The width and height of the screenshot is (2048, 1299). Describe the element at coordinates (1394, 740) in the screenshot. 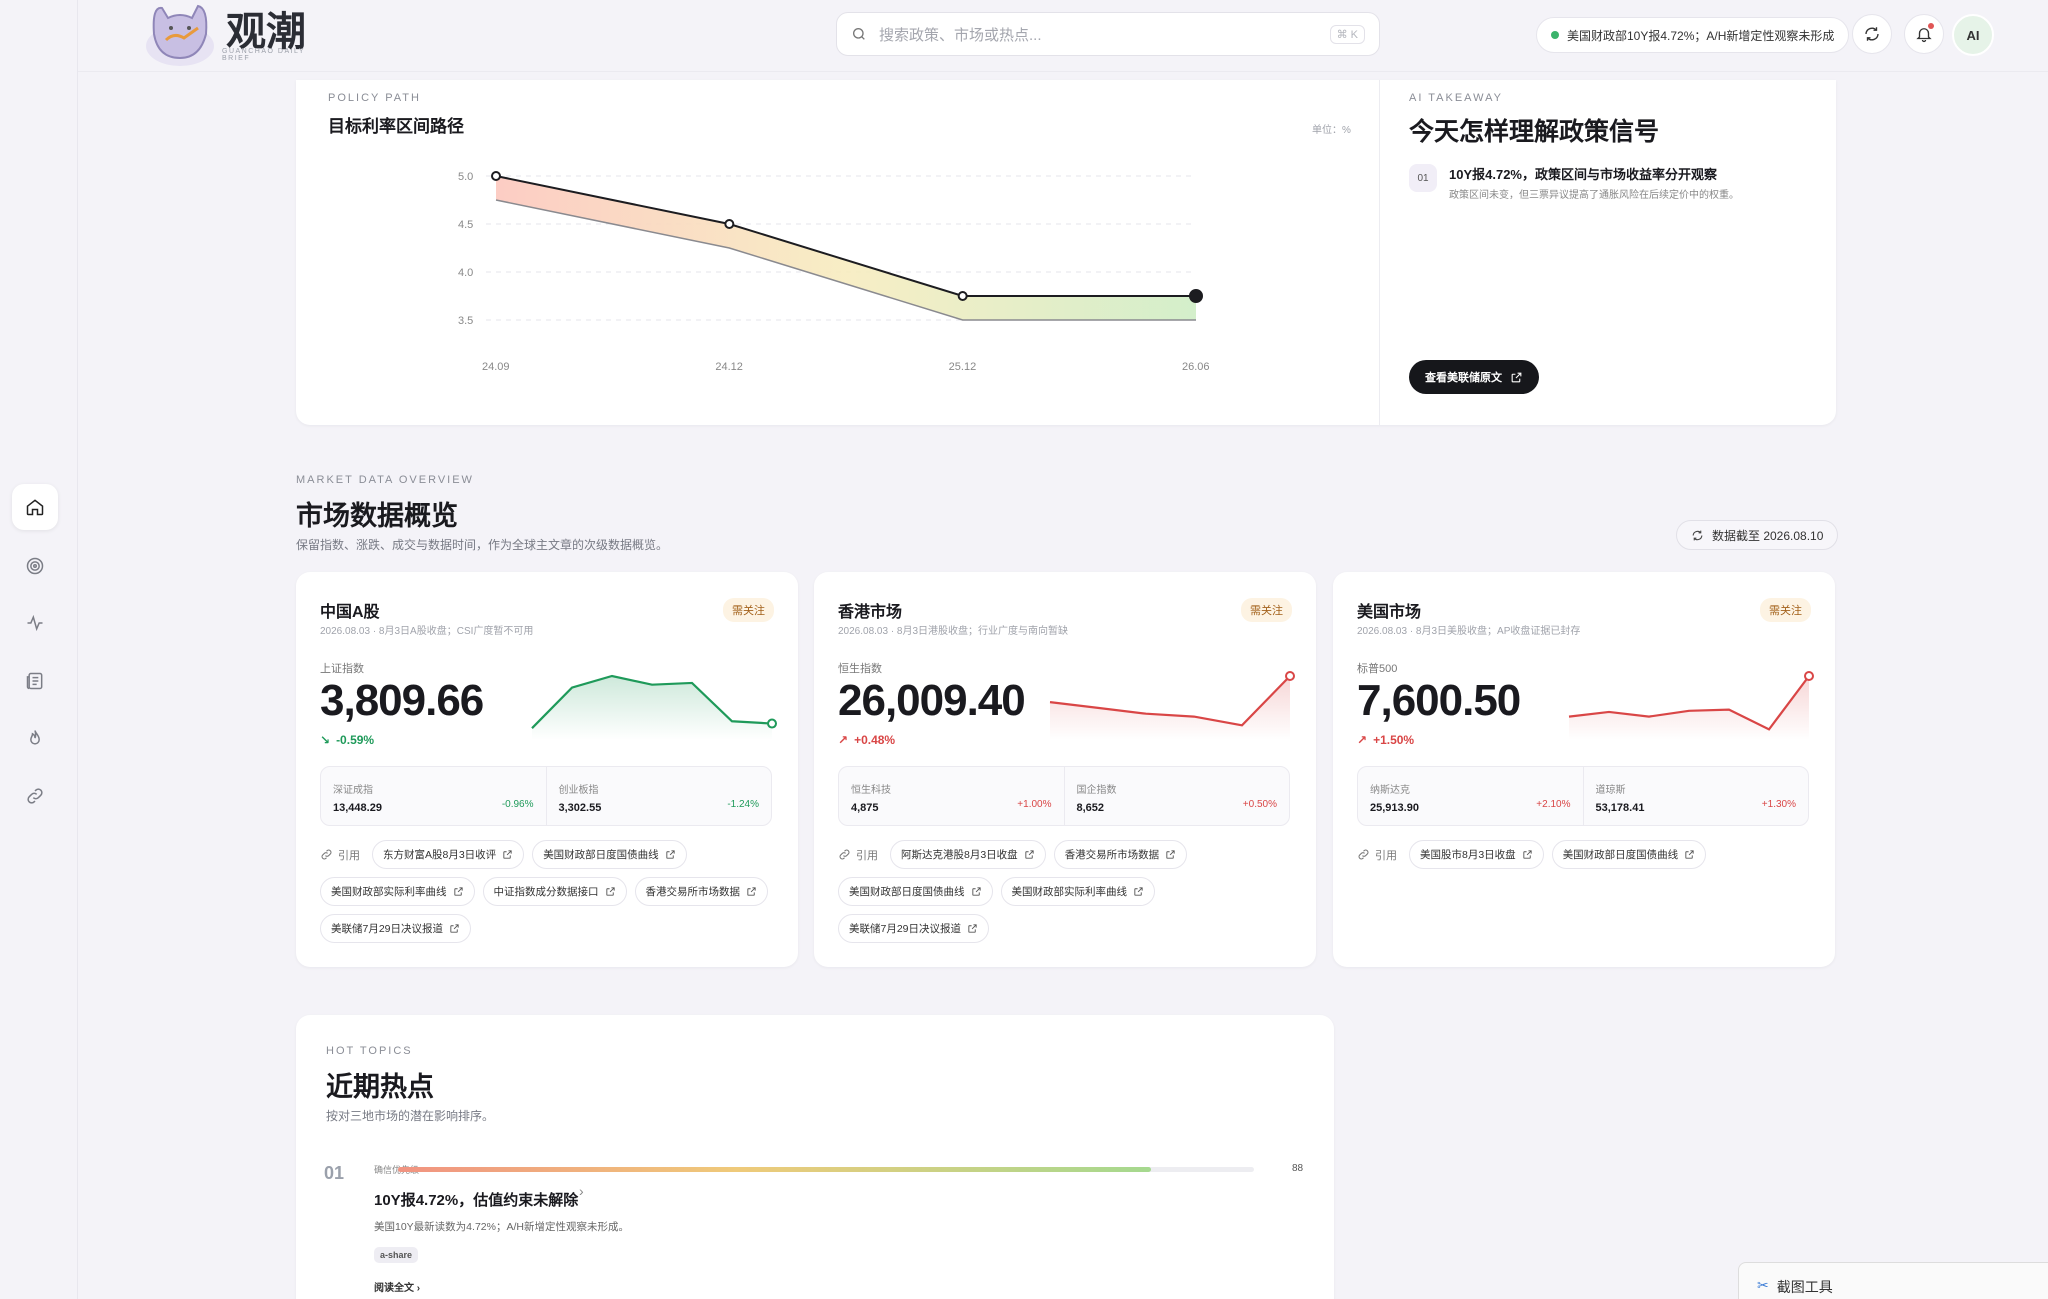

I see `index-change-value: +1.50%` at that location.